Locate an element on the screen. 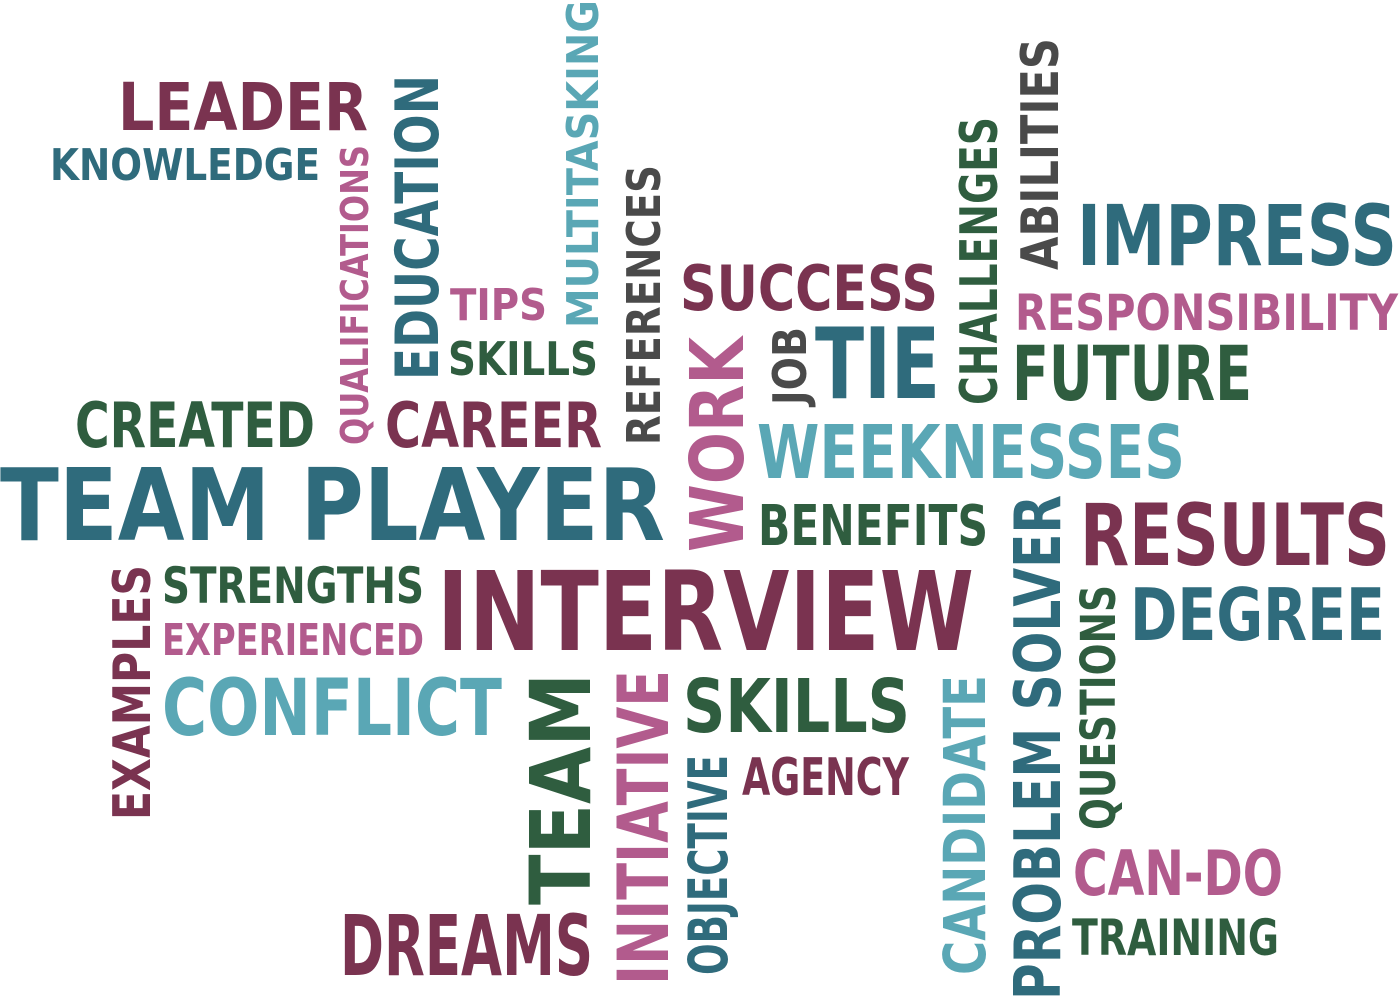  word-strengths: STRENGTHS is located at coordinates (293, 586).